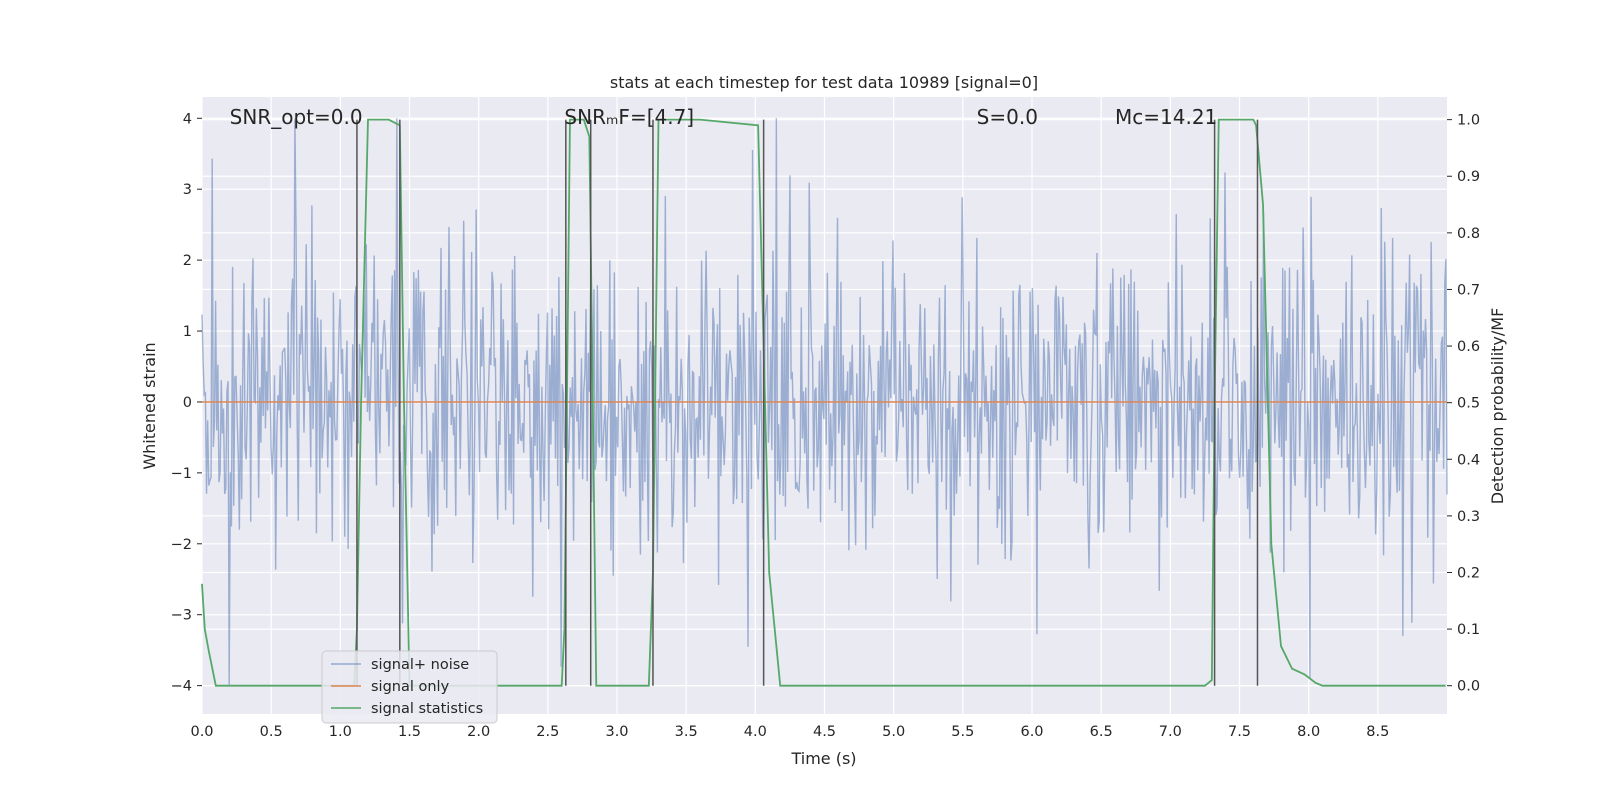  Describe the element at coordinates (181, 474) in the screenshot. I see `y-tick-label: −1` at that location.